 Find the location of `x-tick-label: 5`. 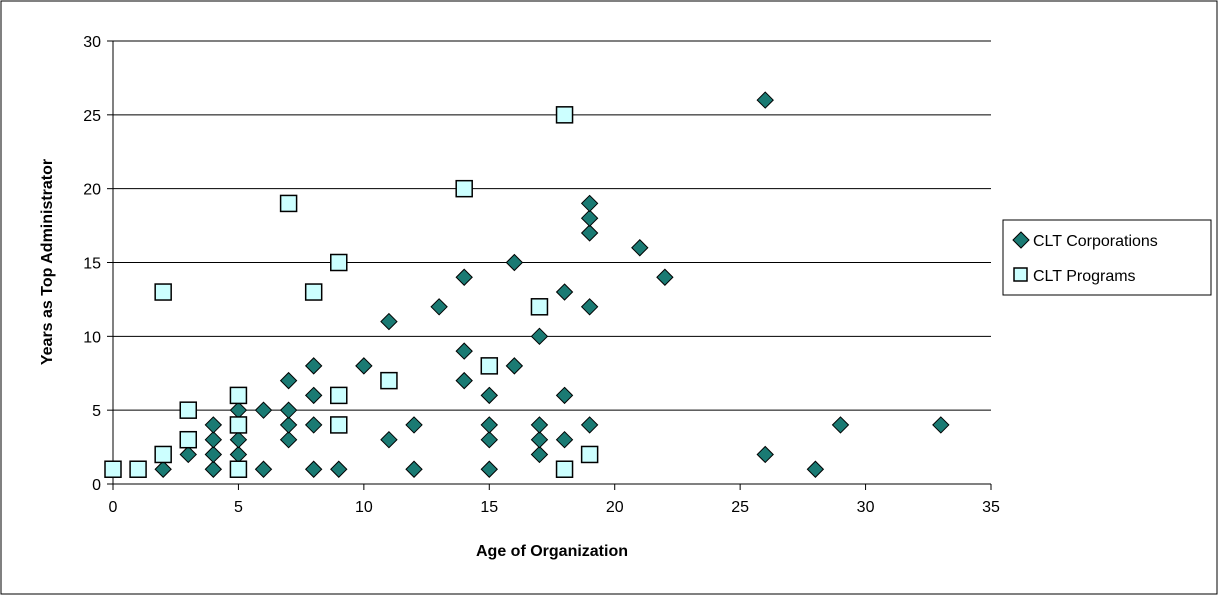

x-tick-label: 5 is located at coordinates (238, 507).